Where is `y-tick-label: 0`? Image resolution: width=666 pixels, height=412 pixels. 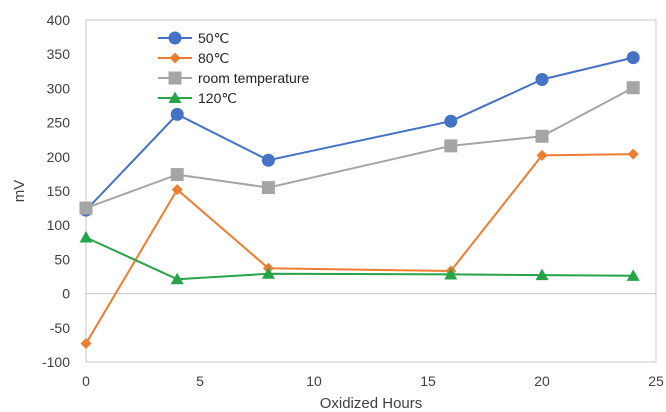
y-tick-label: 0 is located at coordinates (66, 294).